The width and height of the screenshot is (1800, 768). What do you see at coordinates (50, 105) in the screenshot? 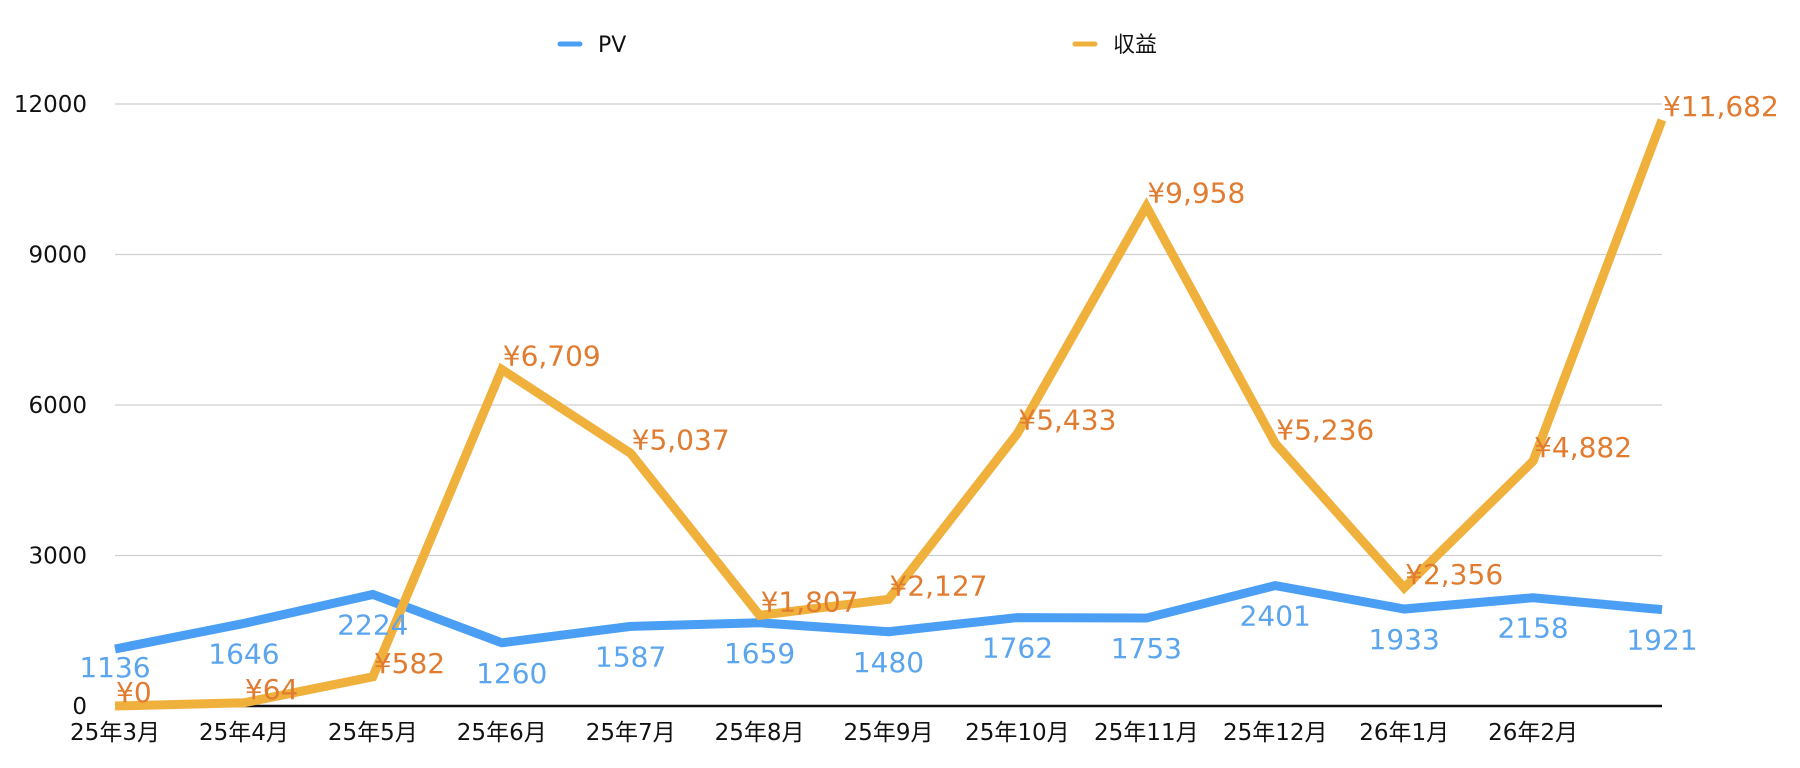
I see `y-tick-label: 12000` at bounding box center [50, 105].